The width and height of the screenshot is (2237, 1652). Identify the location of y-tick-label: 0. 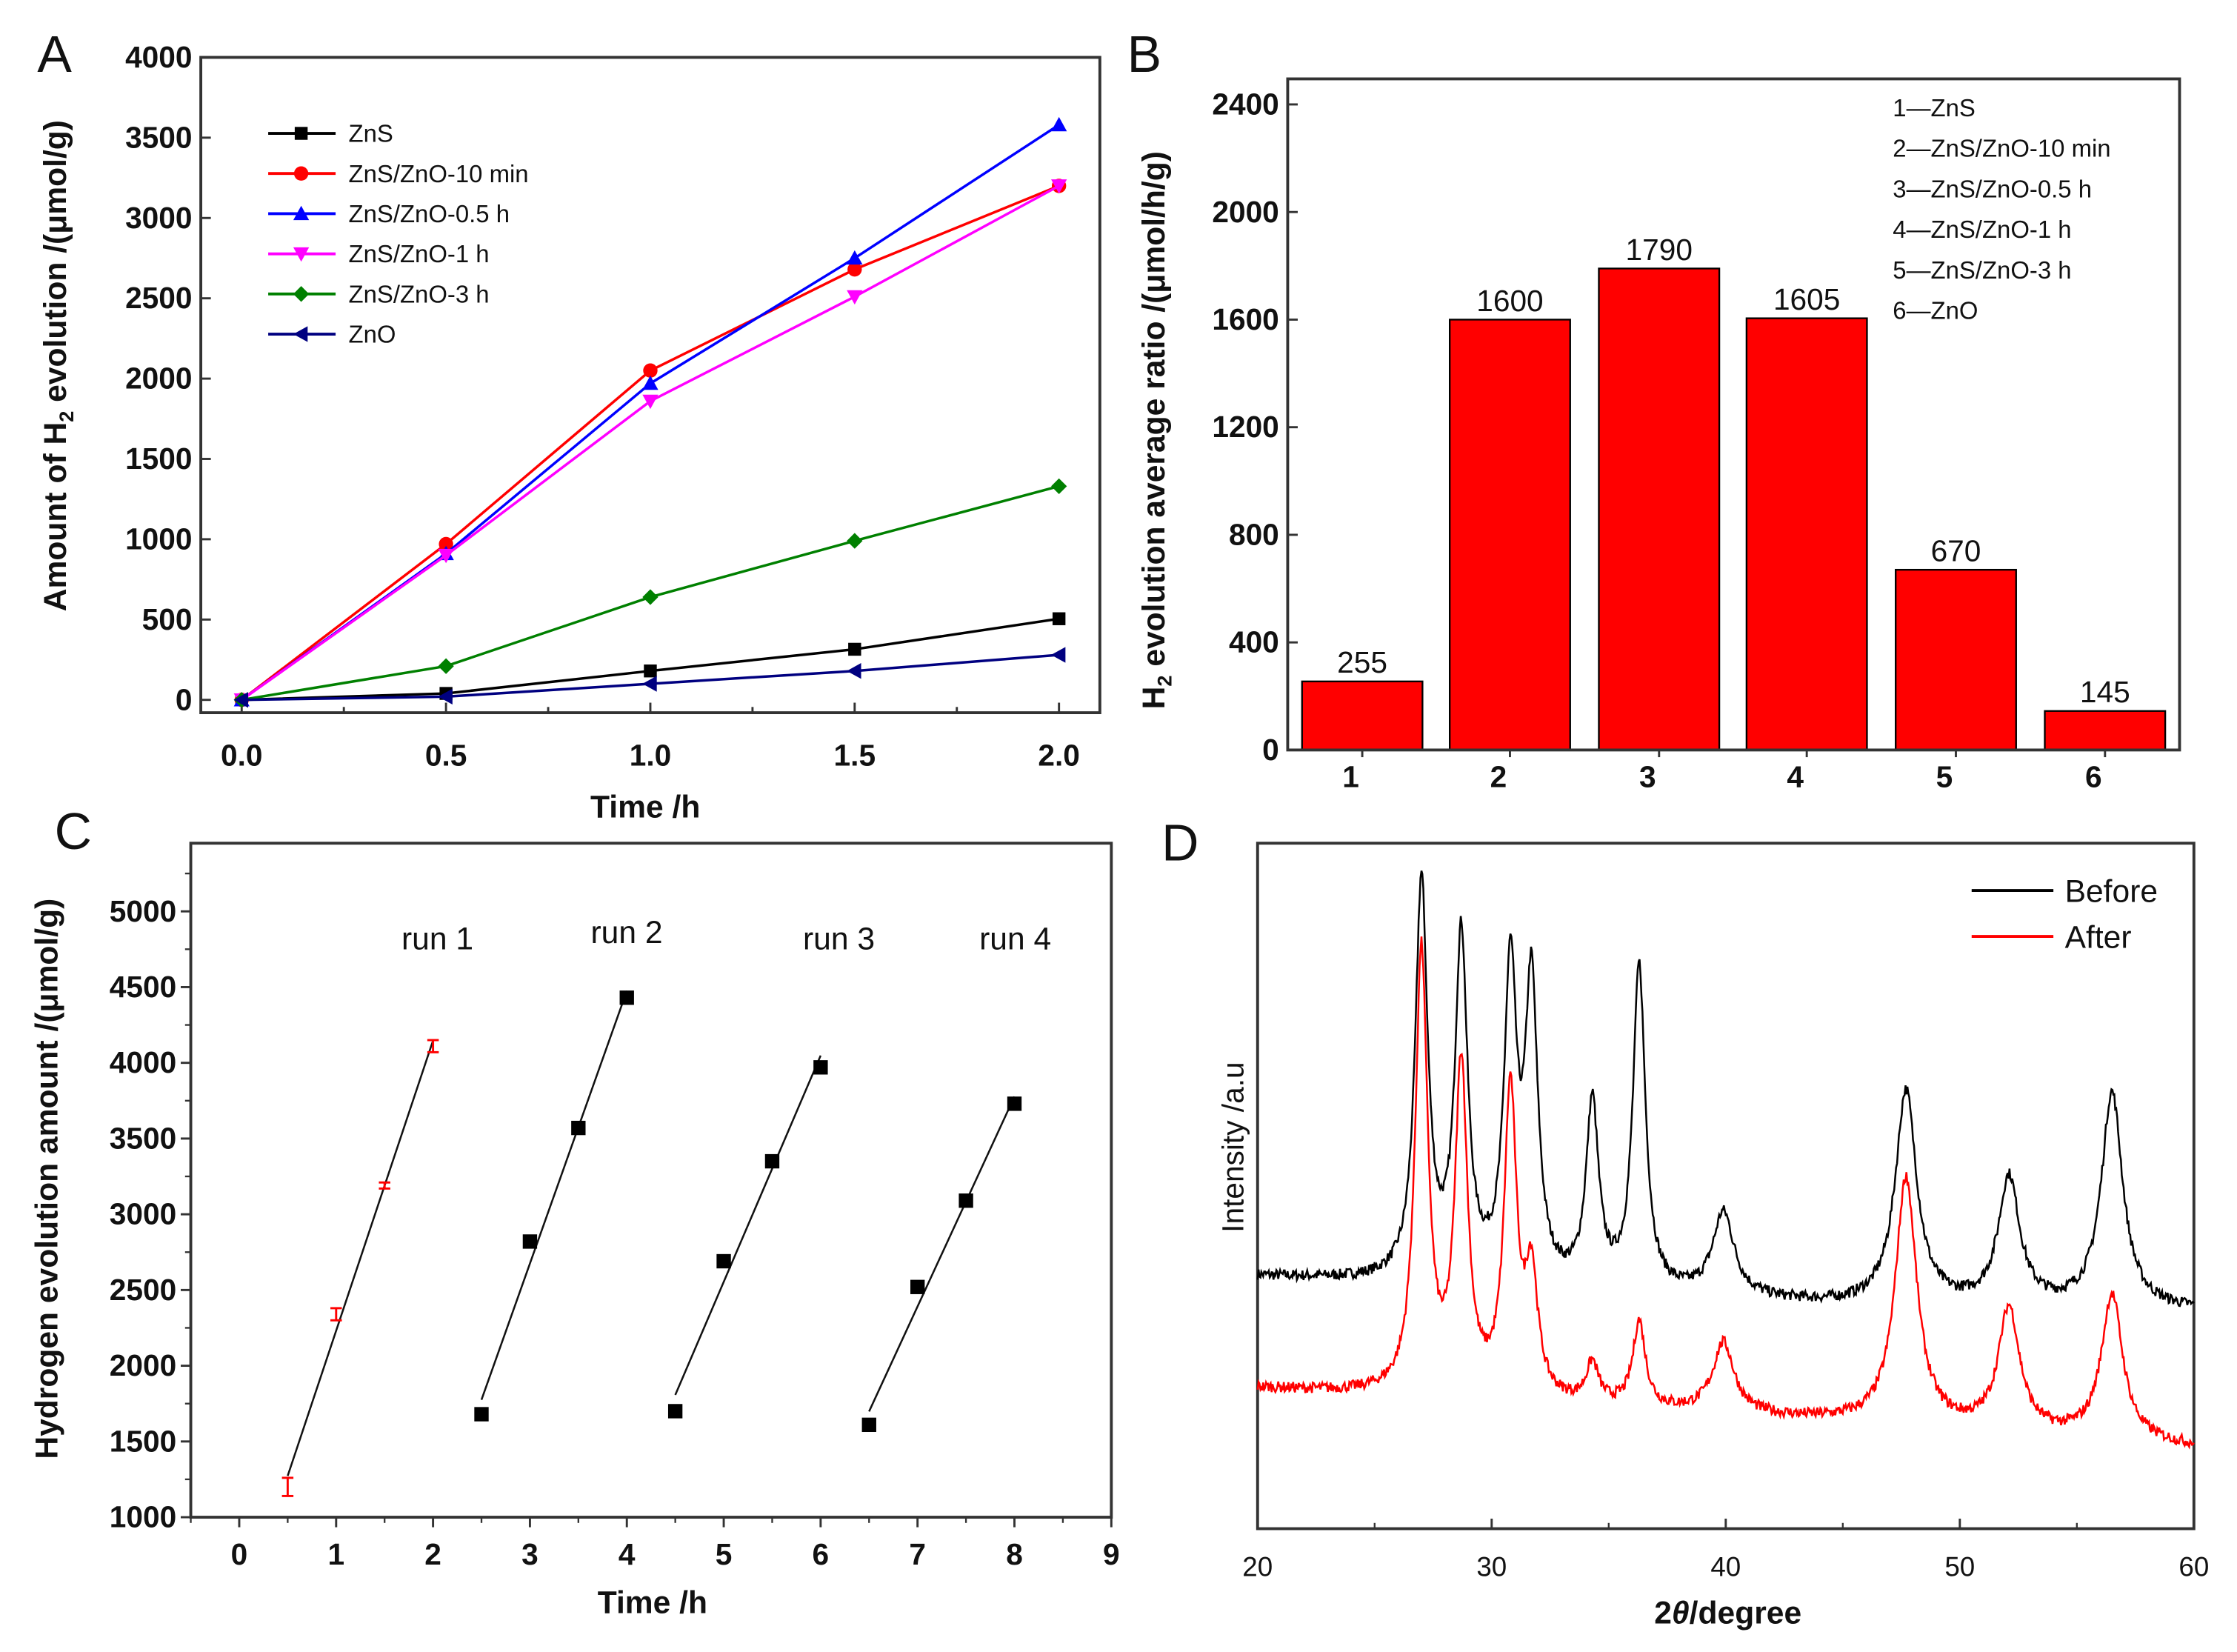
(1270, 750).